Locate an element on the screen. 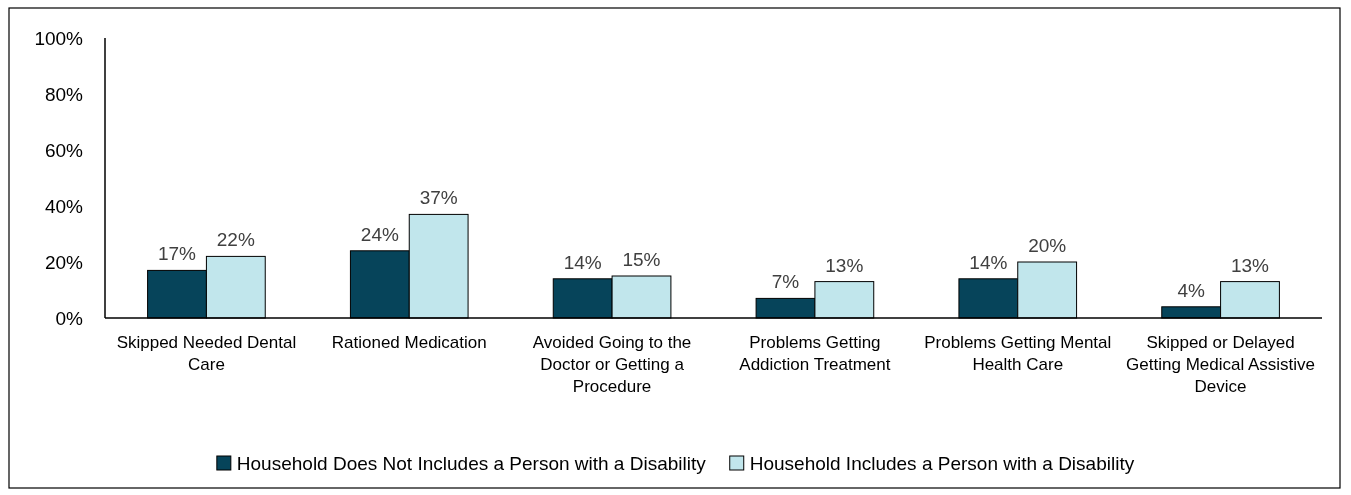 The height and width of the screenshot is (495, 1351). x-tick-label: Skipped or Delayed Getting Medical Assistive Device is located at coordinates (1221, 364).